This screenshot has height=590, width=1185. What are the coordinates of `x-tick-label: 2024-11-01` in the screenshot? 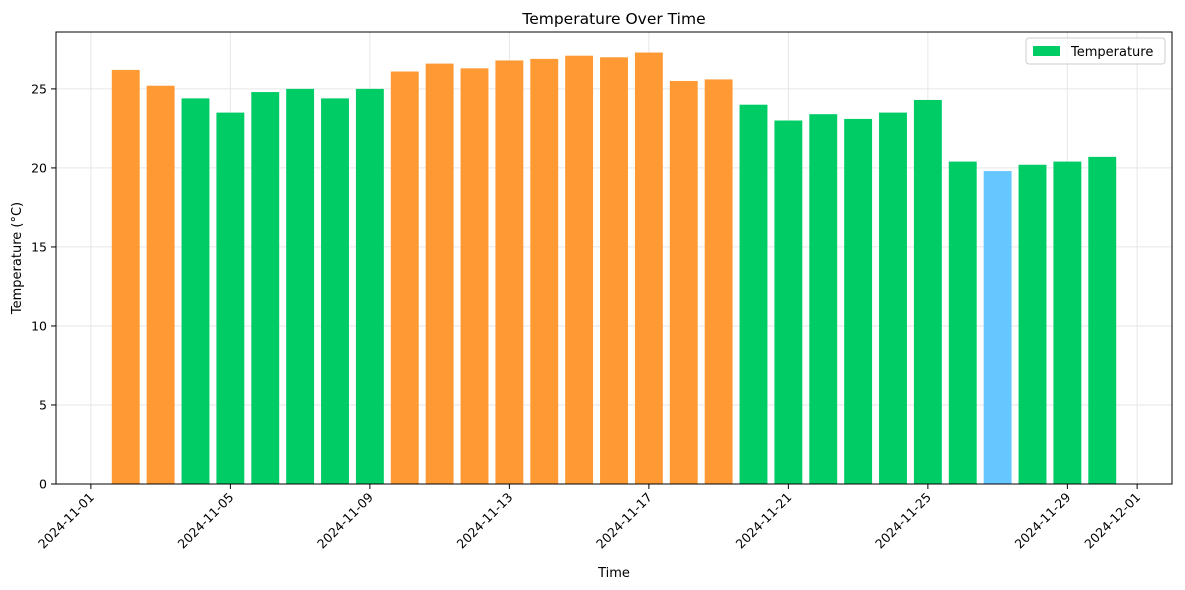 It's located at (66, 521).